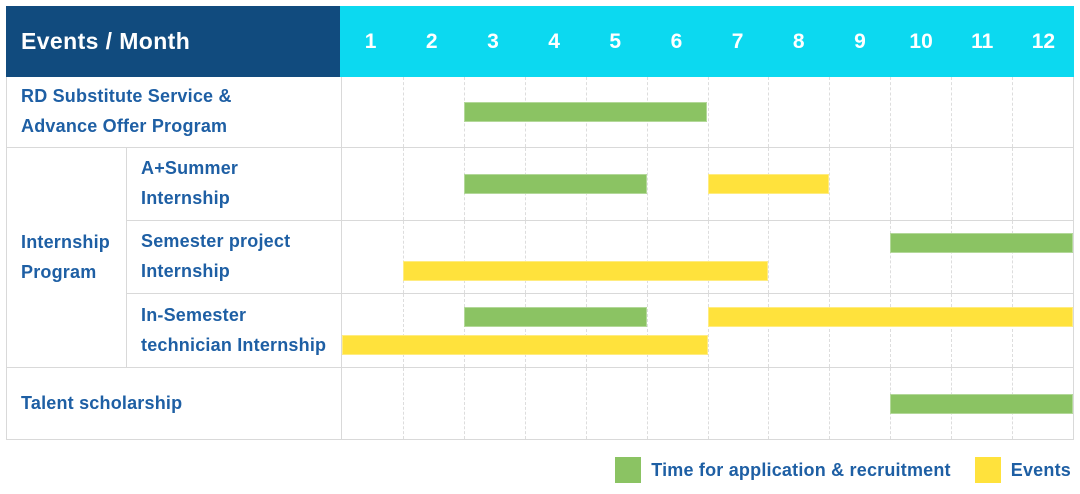 Image resolution: width=1080 pixels, height=494 pixels. What do you see at coordinates (982, 41) in the screenshot?
I see `month-label-11: 11` at bounding box center [982, 41].